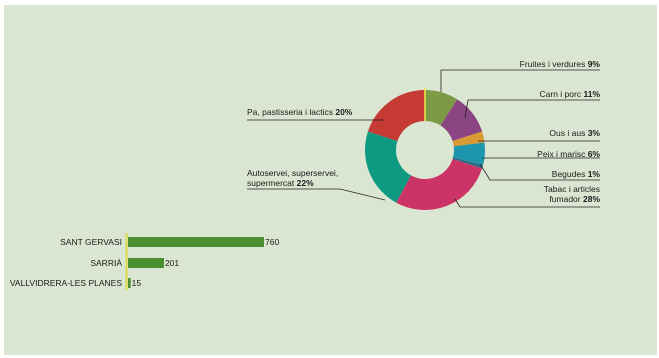  What do you see at coordinates (91, 242) in the screenshot?
I see `category-label-sant-gervasi: SANT GERVASI` at bounding box center [91, 242].